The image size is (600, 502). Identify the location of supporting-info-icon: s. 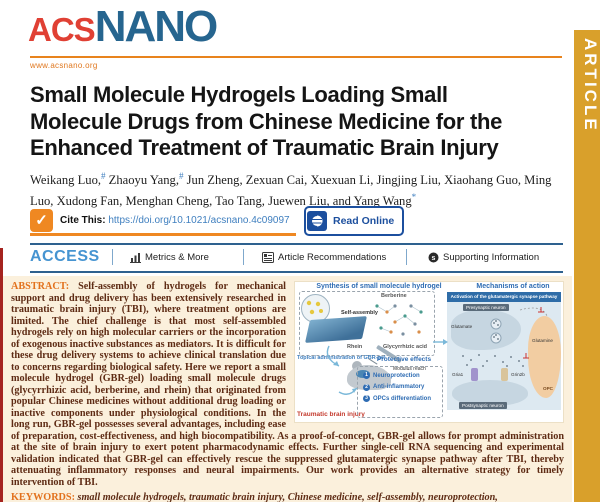
(433, 257).